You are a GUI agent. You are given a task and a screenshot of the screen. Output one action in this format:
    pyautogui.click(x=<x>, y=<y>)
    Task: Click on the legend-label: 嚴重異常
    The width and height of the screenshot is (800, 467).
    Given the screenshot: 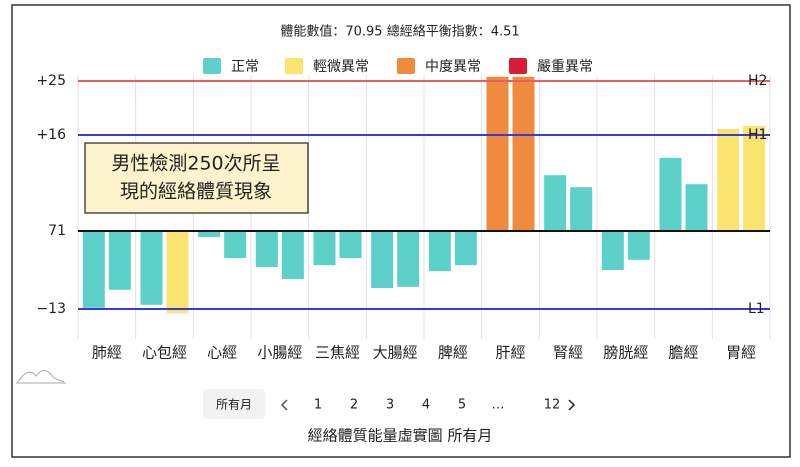 What is the action you would take?
    pyautogui.click(x=565, y=67)
    